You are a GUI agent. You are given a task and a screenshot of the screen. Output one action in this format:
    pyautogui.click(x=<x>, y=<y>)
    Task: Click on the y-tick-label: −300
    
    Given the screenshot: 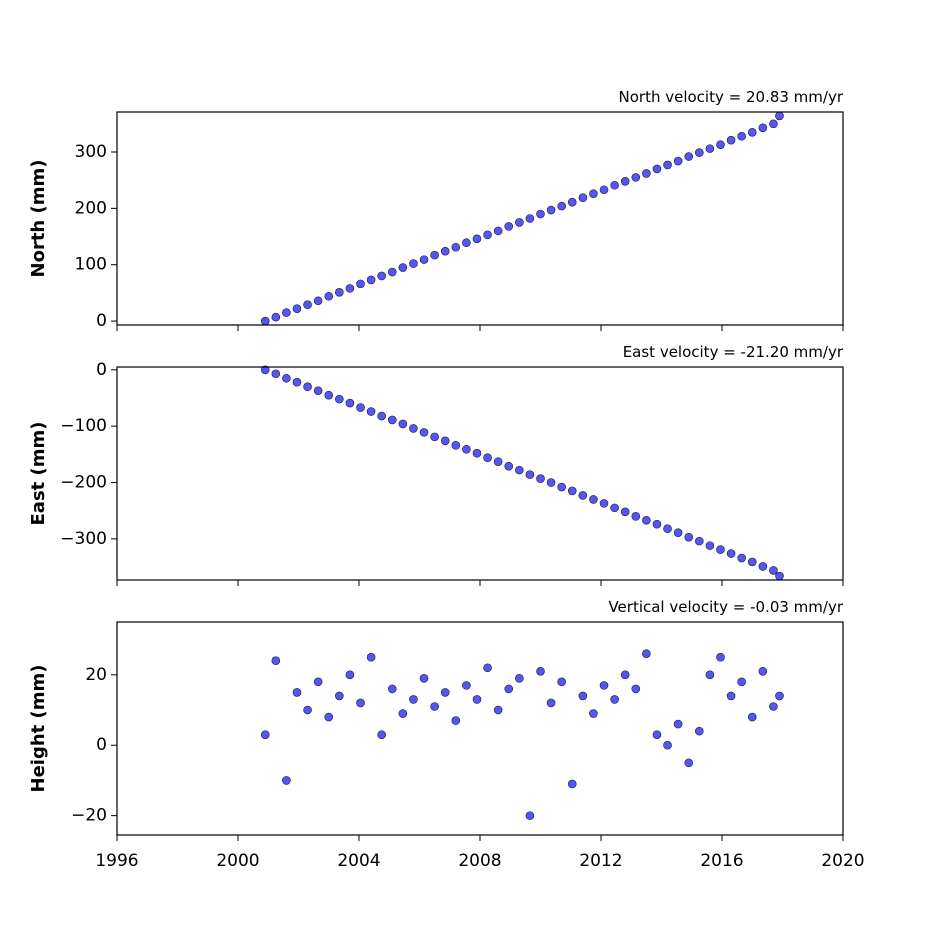 What is the action you would take?
    pyautogui.click(x=83, y=539)
    